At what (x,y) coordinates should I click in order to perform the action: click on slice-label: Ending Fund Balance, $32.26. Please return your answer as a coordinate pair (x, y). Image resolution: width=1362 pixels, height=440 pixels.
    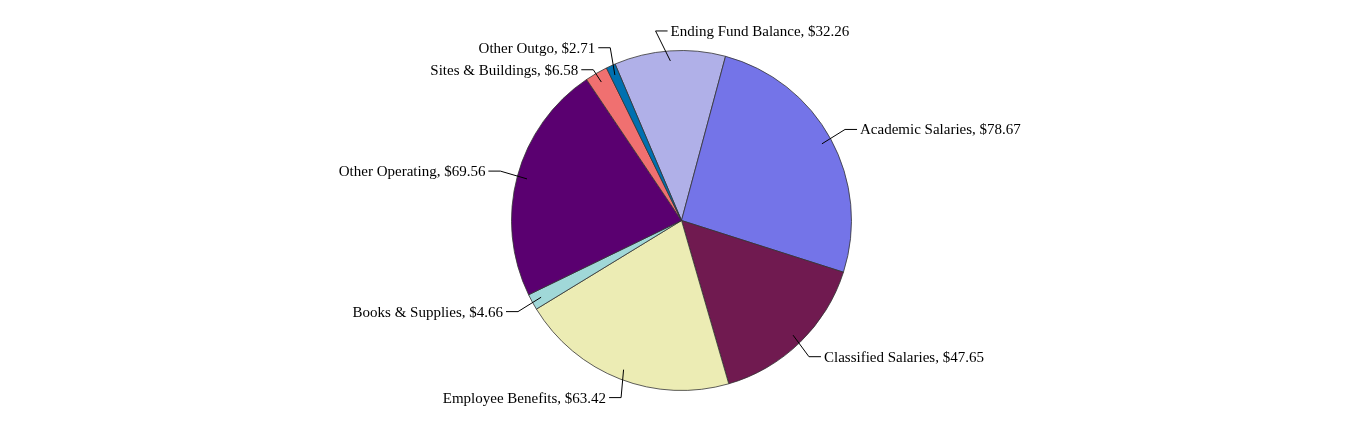
    Looking at the image, I should click on (760, 30).